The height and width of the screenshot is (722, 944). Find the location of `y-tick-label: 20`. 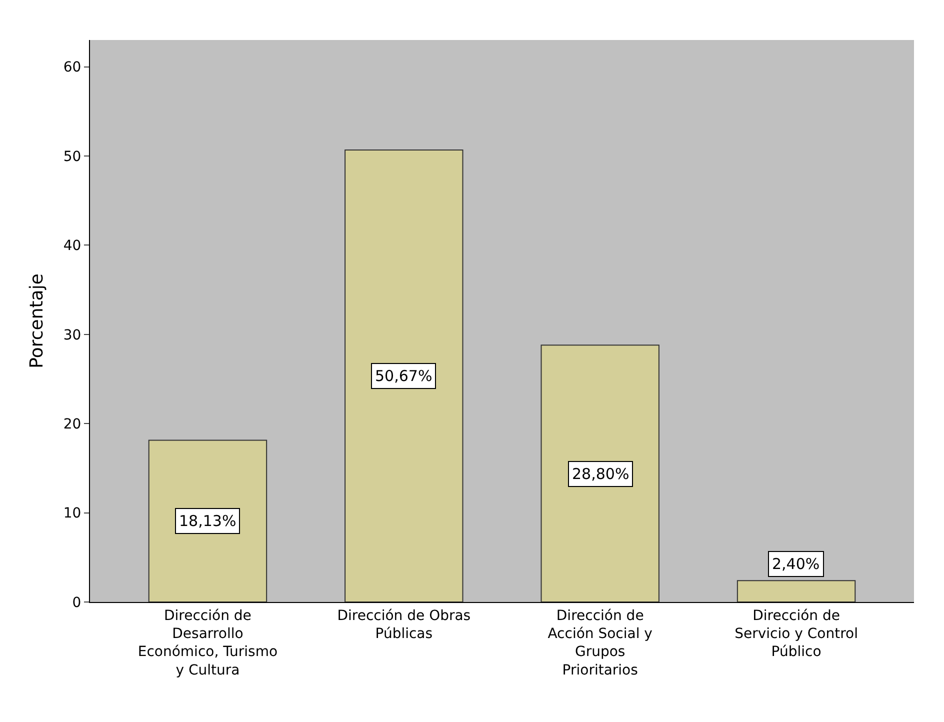

y-tick-label: 20 is located at coordinates (72, 424).